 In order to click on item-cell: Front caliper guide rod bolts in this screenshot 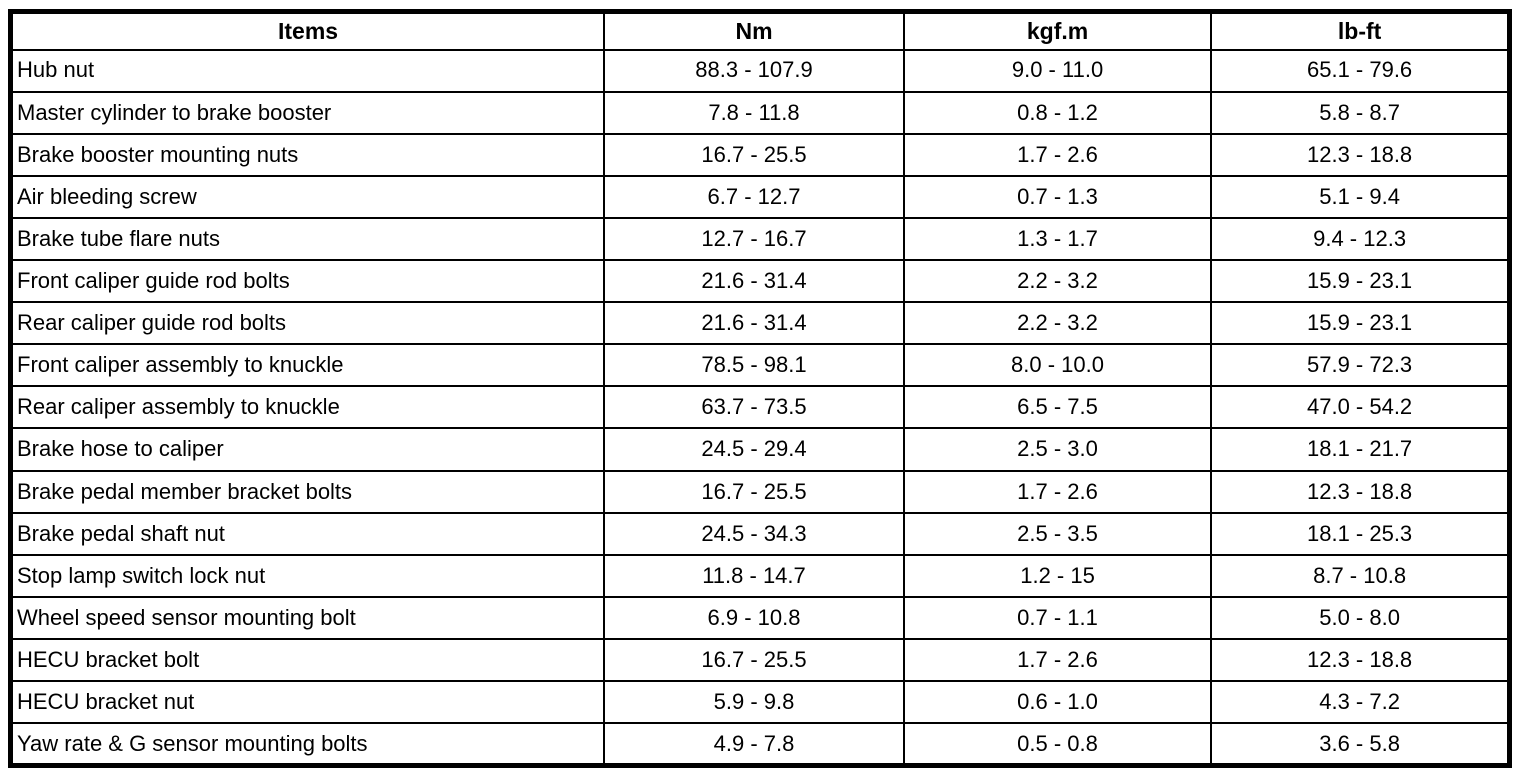, I will do `click(307, 281)`.